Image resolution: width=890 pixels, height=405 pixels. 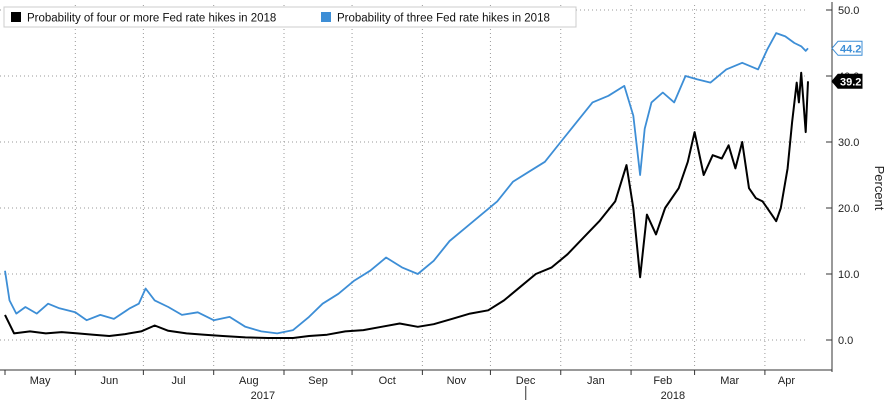 What do you see at coordinates (596, 381) in the screenshot?
I see `x-month-label: Jan` at bounding box center [596, 381].